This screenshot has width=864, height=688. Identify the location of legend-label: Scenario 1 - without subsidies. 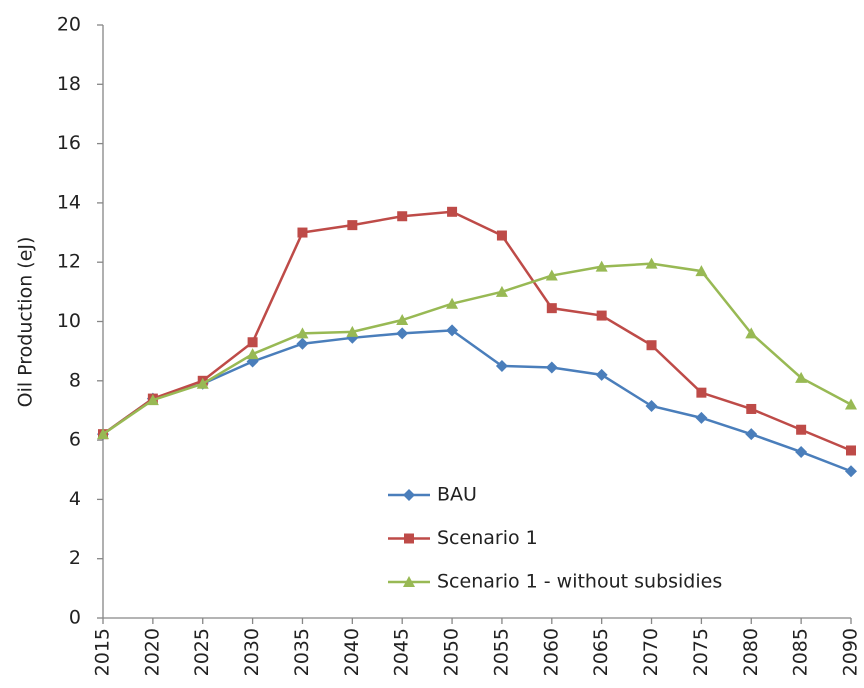
(579, 582).